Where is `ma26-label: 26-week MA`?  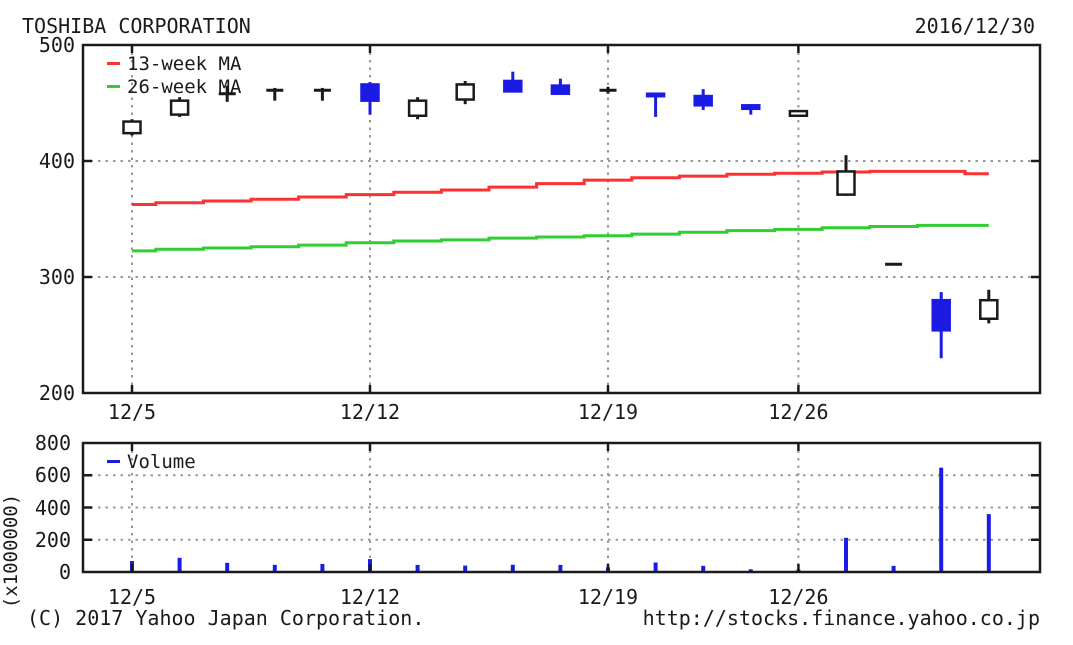
ma26-label: 26-week MA is located at coordinates (184, 86).